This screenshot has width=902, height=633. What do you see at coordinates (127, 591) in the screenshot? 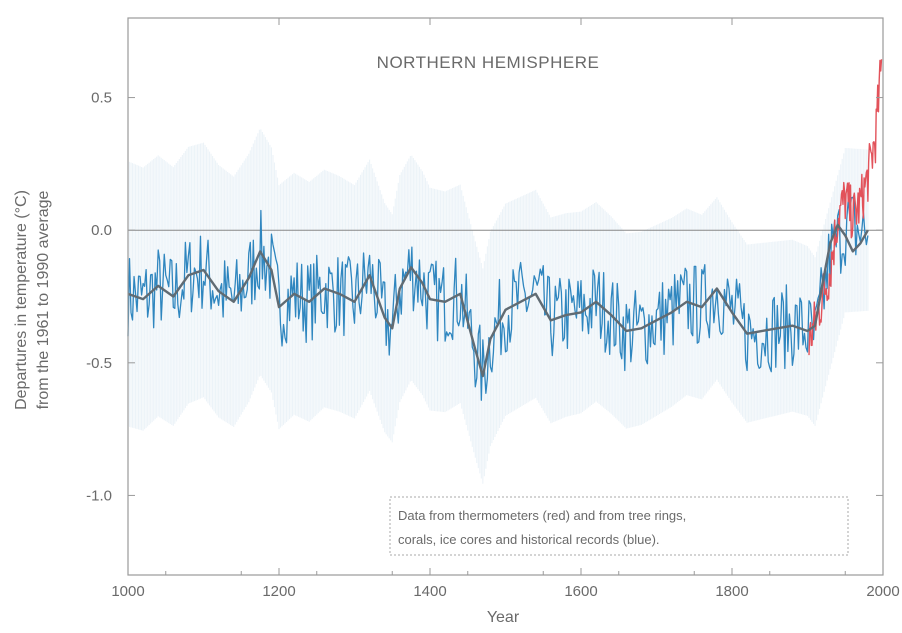
I see `x-tick-label: 1000` at bounding box center [127, 591].